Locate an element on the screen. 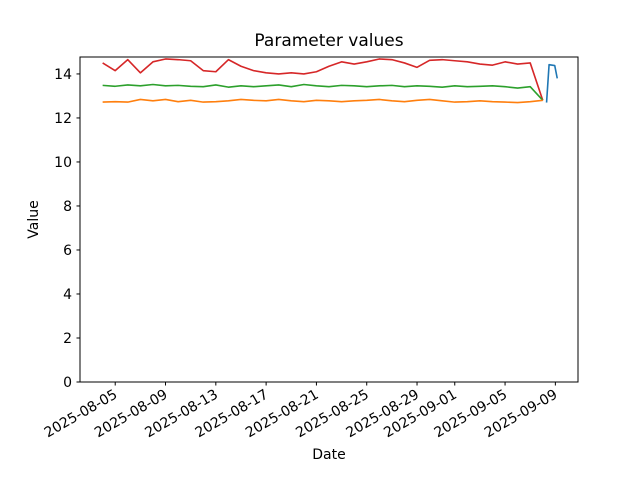 This screenshot has width=640, height=484. chart-title: Parameter values is located at coordinates (328, 41).